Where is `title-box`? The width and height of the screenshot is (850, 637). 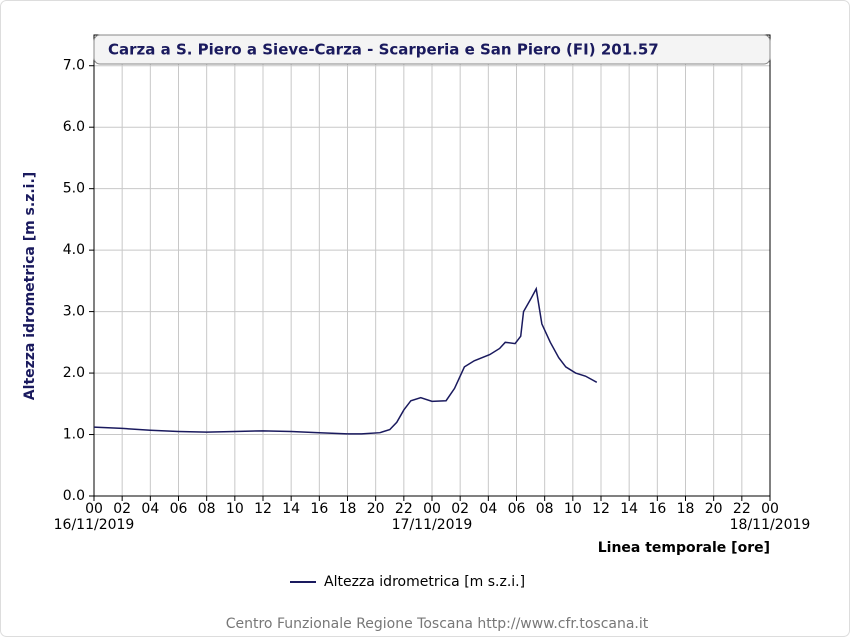
title-box is located at coordinates (432, 49).